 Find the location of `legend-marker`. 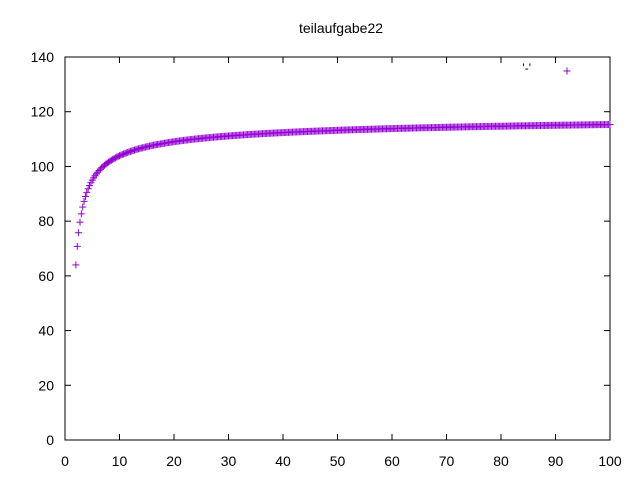

legend-marker is located at coordinates (567, 71).